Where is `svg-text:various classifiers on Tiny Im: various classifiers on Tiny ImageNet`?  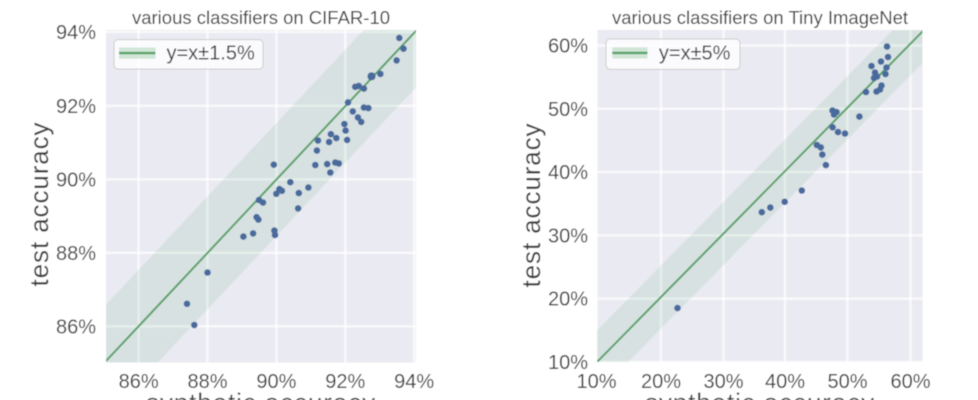
svg-text:various classifiers on Tiny Im: various classifiers on Tiny ImageNet is located at coordinates (760, 17).